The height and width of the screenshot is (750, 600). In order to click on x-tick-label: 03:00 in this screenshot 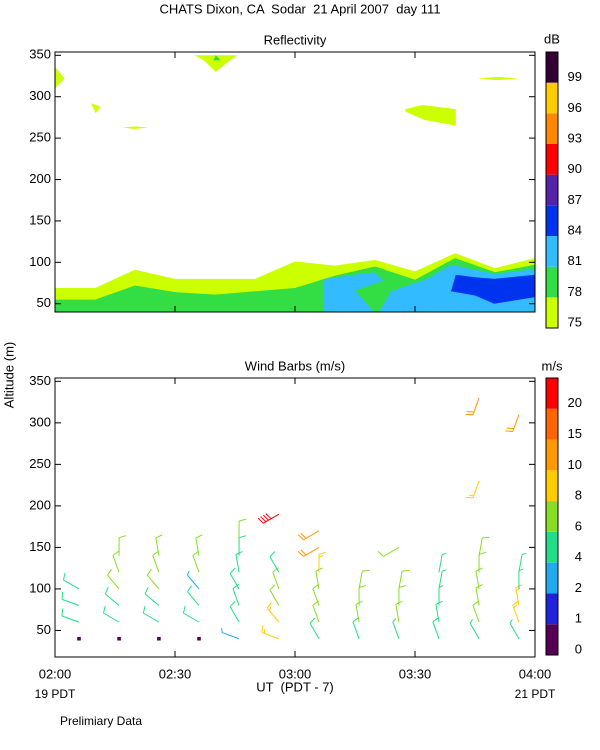, I will do `click(295, 673)`.